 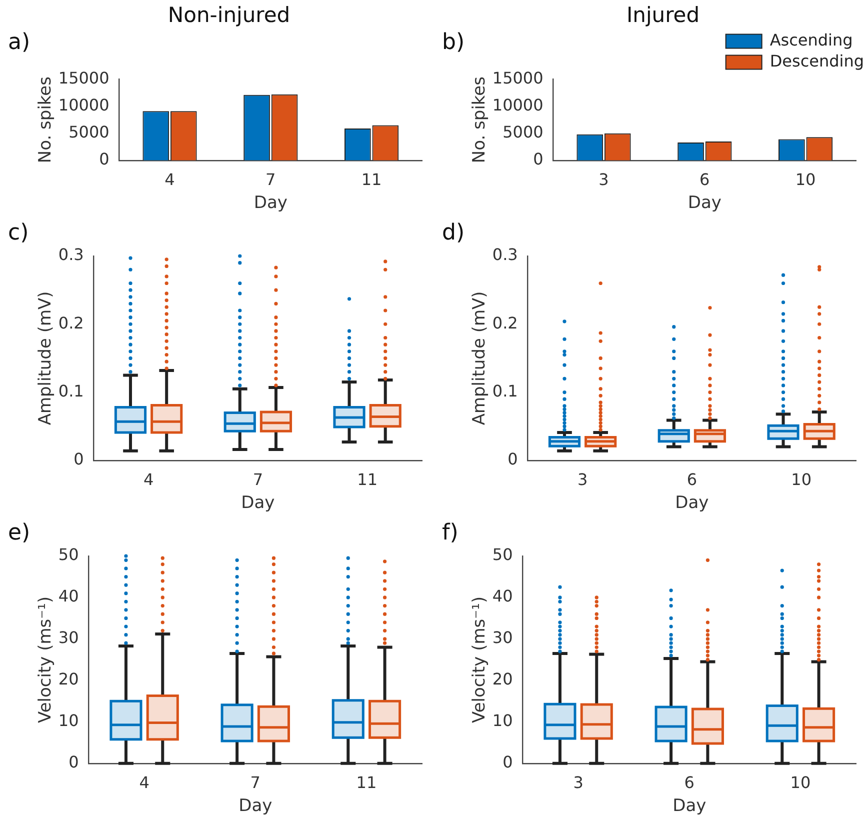 I want to click on chart-title: Non-injured, so click(x=229, y=15).